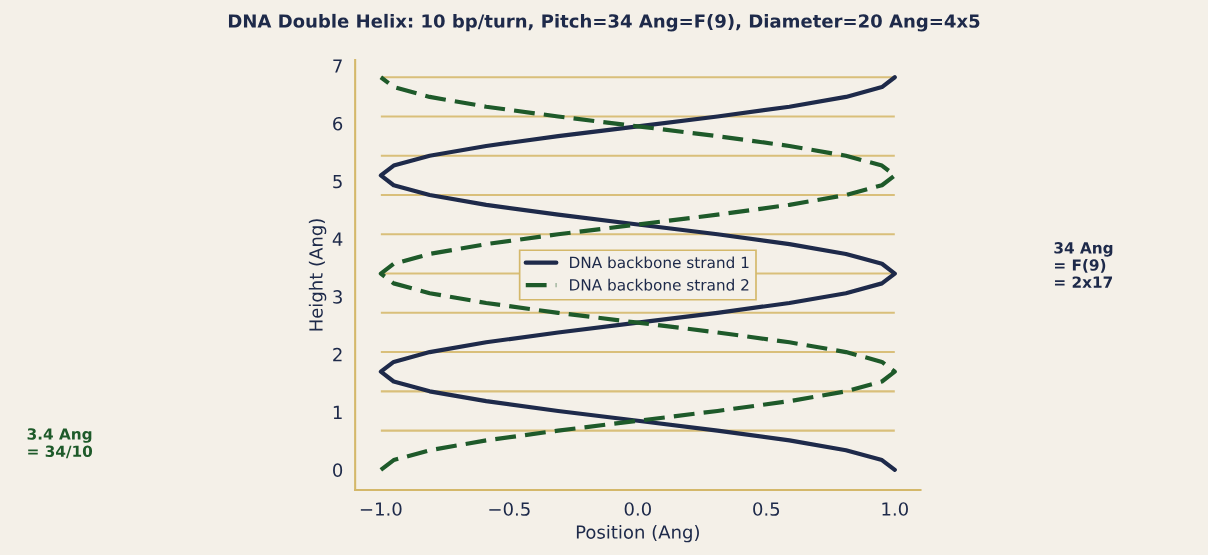 The image size is (1208, 555). I want to click on y-tick-label: 4, so click(337, 239).